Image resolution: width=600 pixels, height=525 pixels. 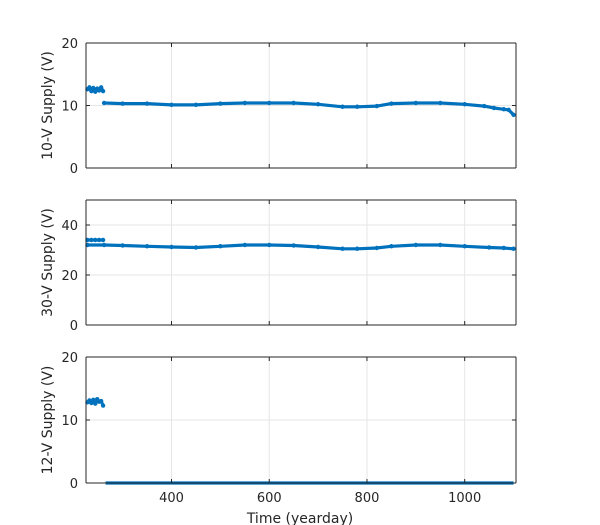 What do you see at coordinates (269, 498) in the screenshot?
I see `x-tick-label: 600` at bounding box center [269, 498].